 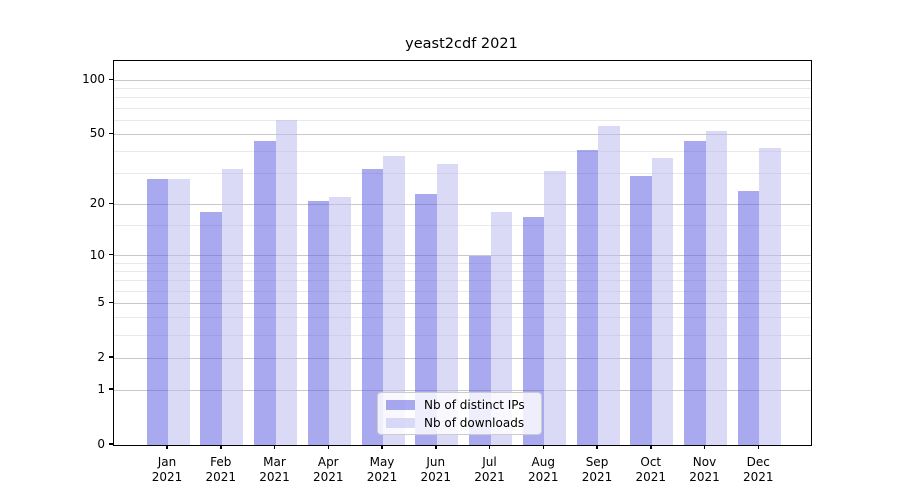 What do you see at coordinates (97, 254) in the screenshot?
I see `y-axis-tick-label: 10` at bounding box center [97, 254].